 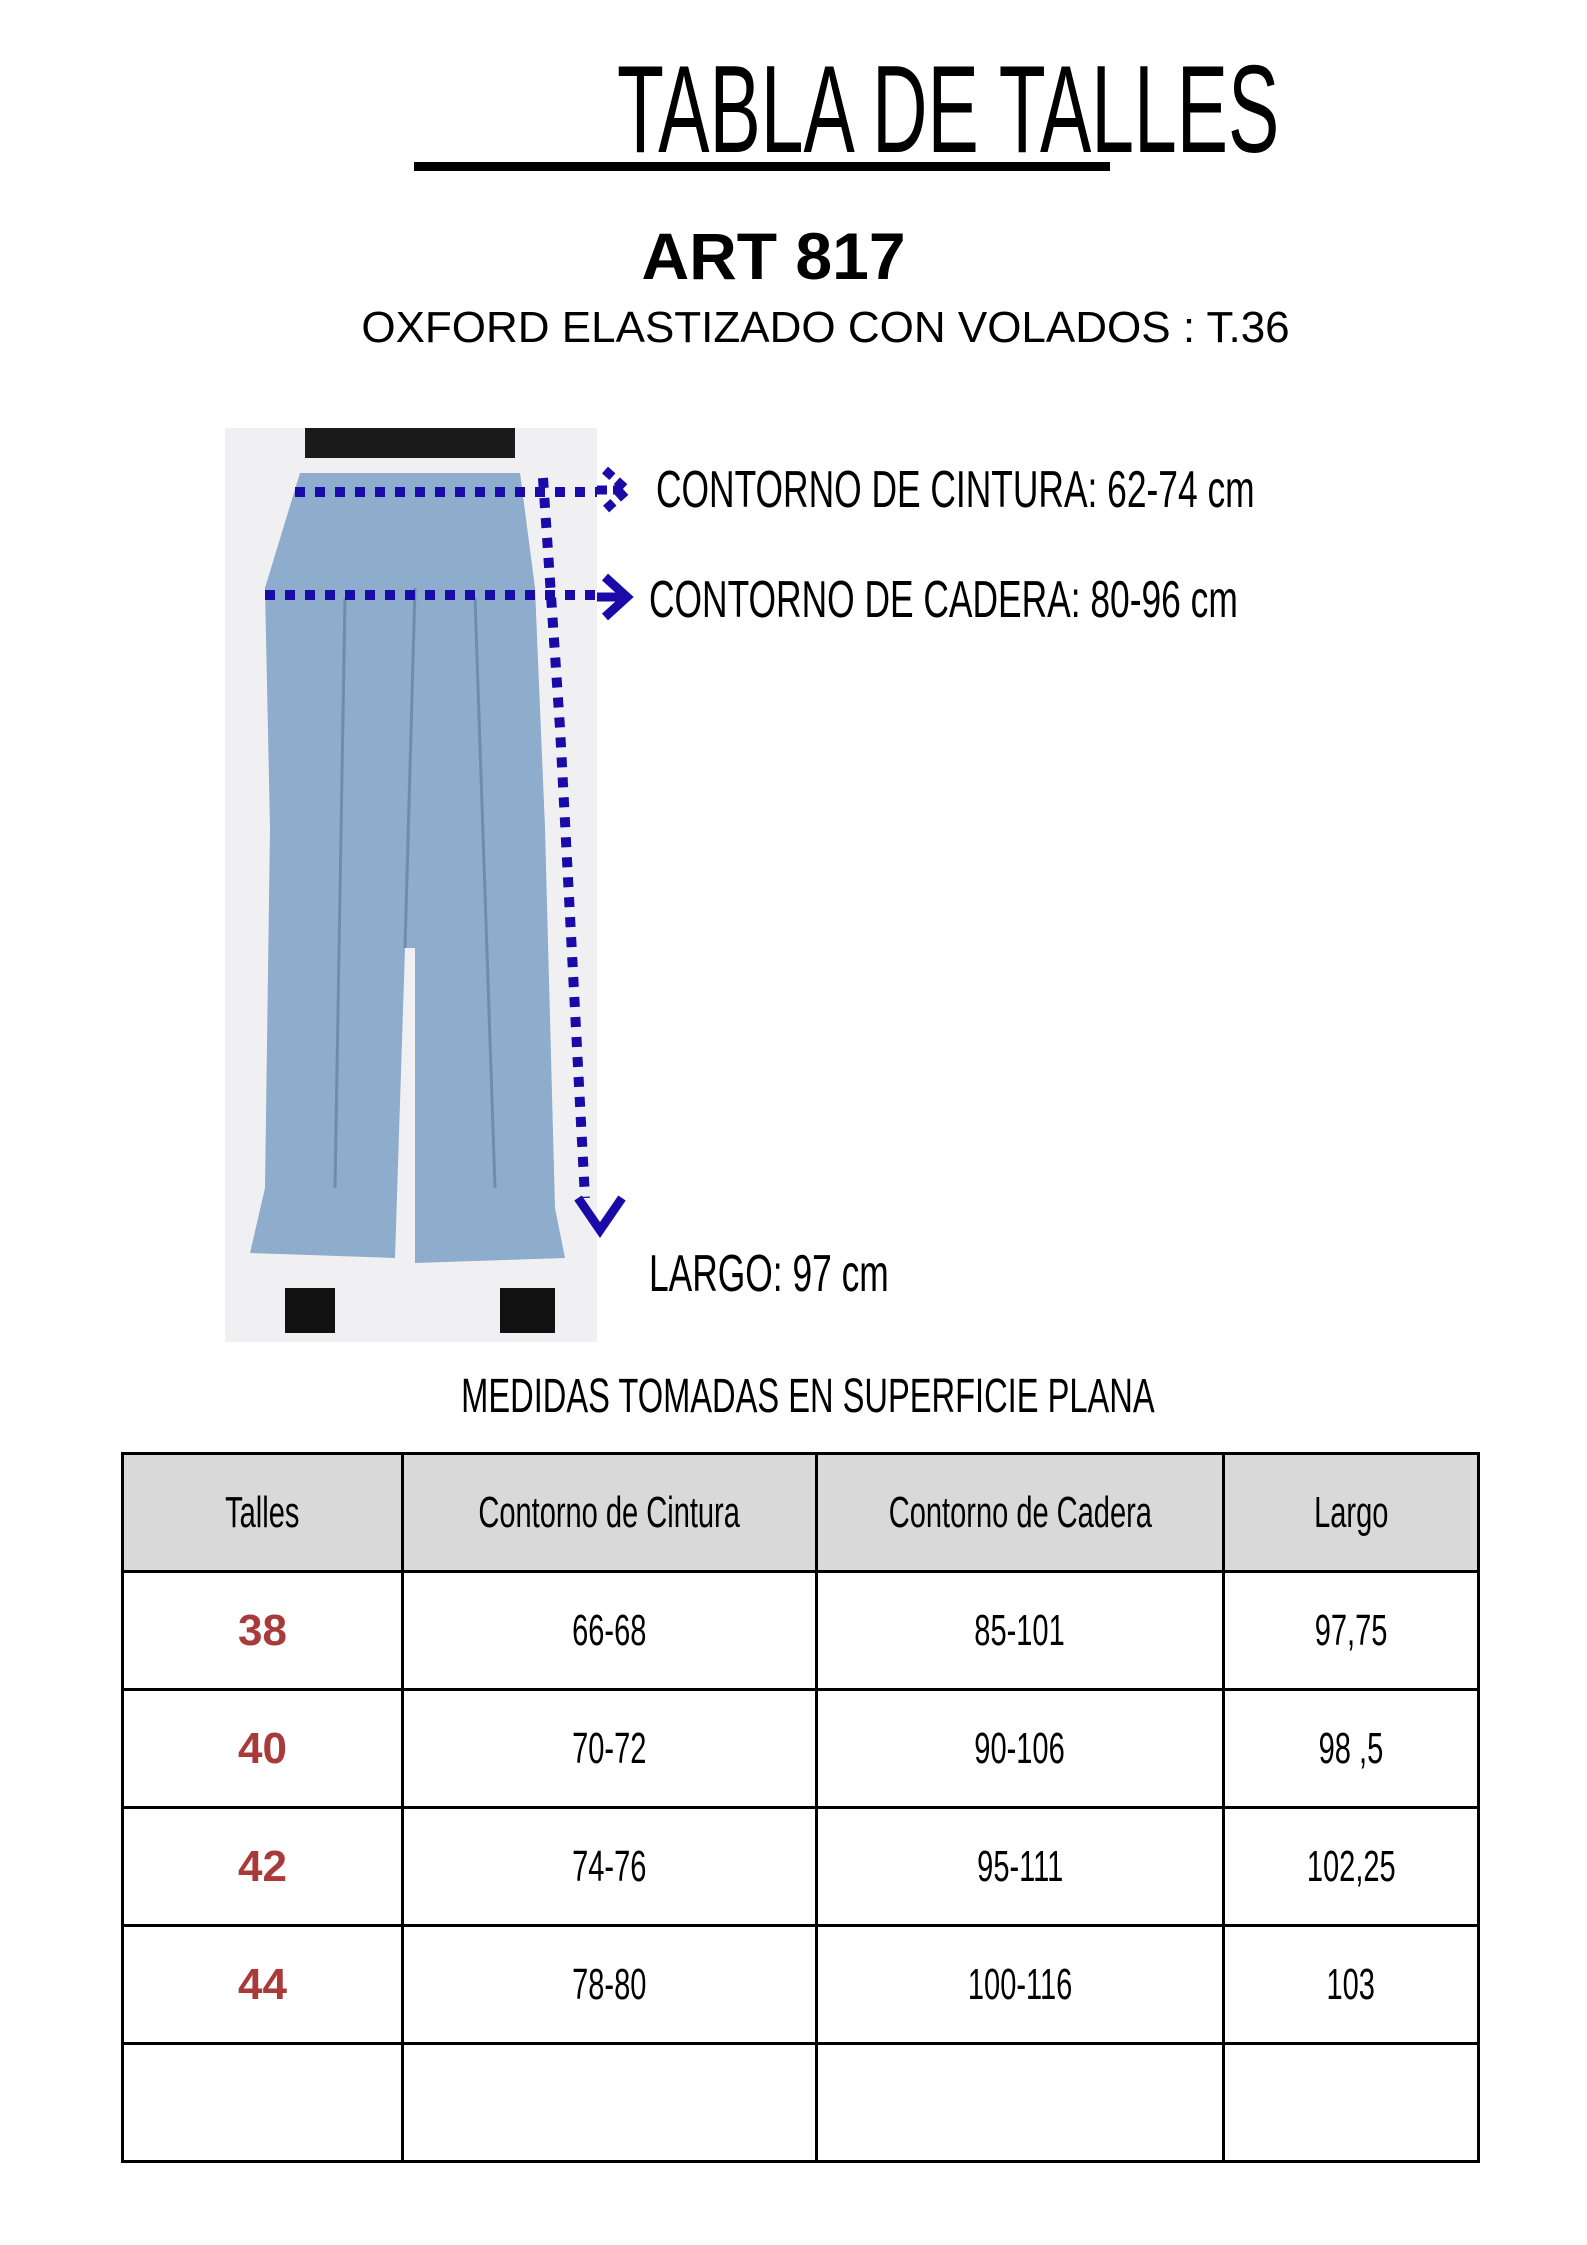 I want to click on header-text: Talles, so click(x=262, y=1512).